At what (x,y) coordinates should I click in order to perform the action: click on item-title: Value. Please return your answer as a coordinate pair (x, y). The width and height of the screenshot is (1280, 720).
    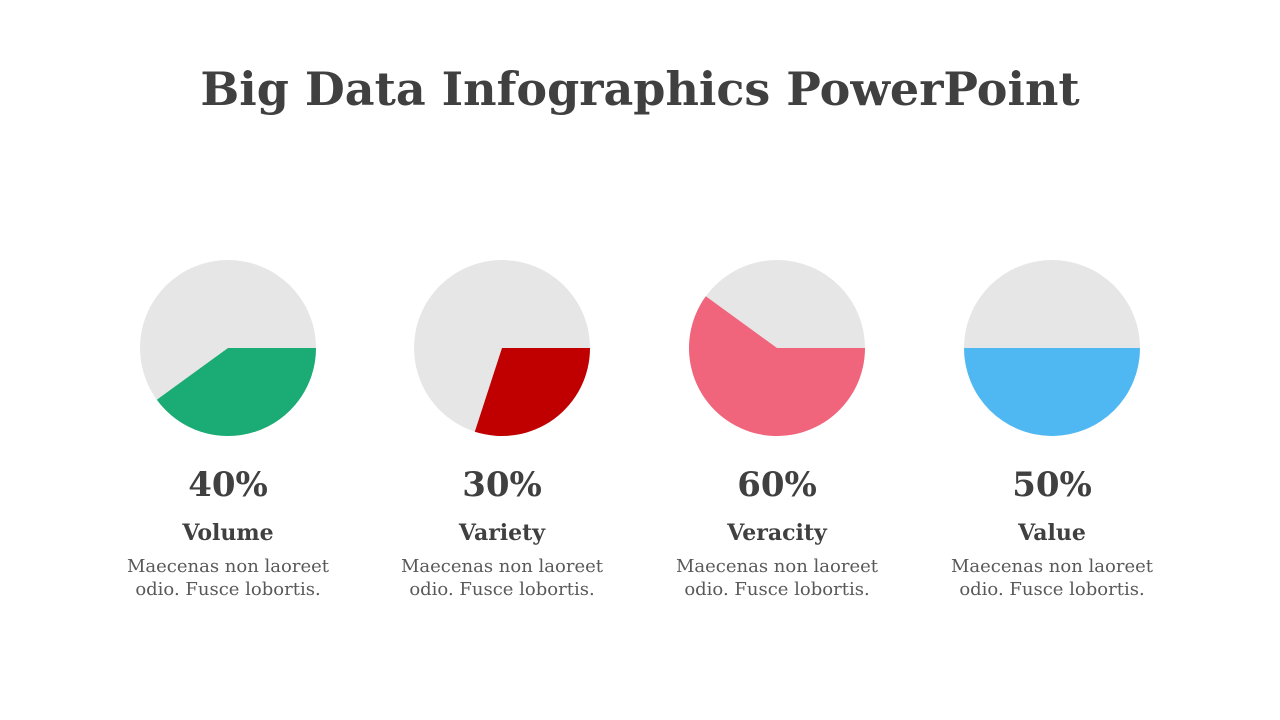
    Looking at the image, I should click on (1051, 533).